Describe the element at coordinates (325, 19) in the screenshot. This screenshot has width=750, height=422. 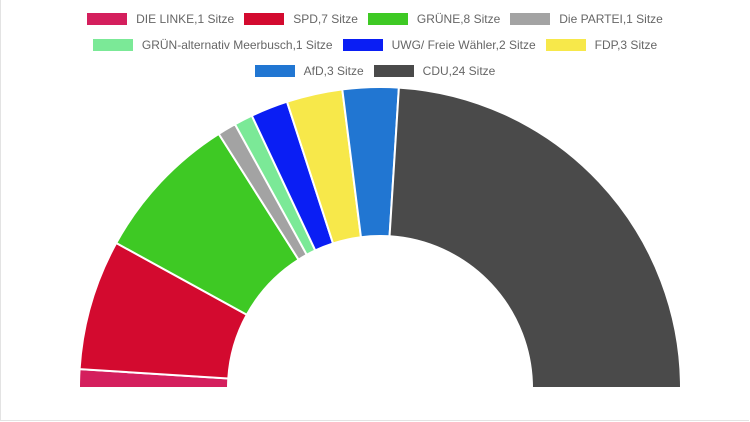
I see `legend-label: SPD,7 Sitze` at that location.